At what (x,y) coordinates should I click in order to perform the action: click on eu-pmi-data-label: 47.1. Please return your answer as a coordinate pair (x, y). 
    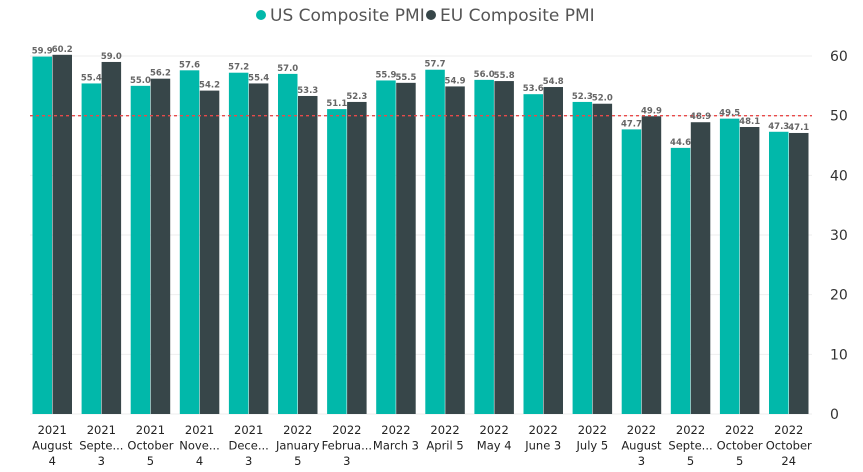
    Looking at the image, I should click on (798, 128).